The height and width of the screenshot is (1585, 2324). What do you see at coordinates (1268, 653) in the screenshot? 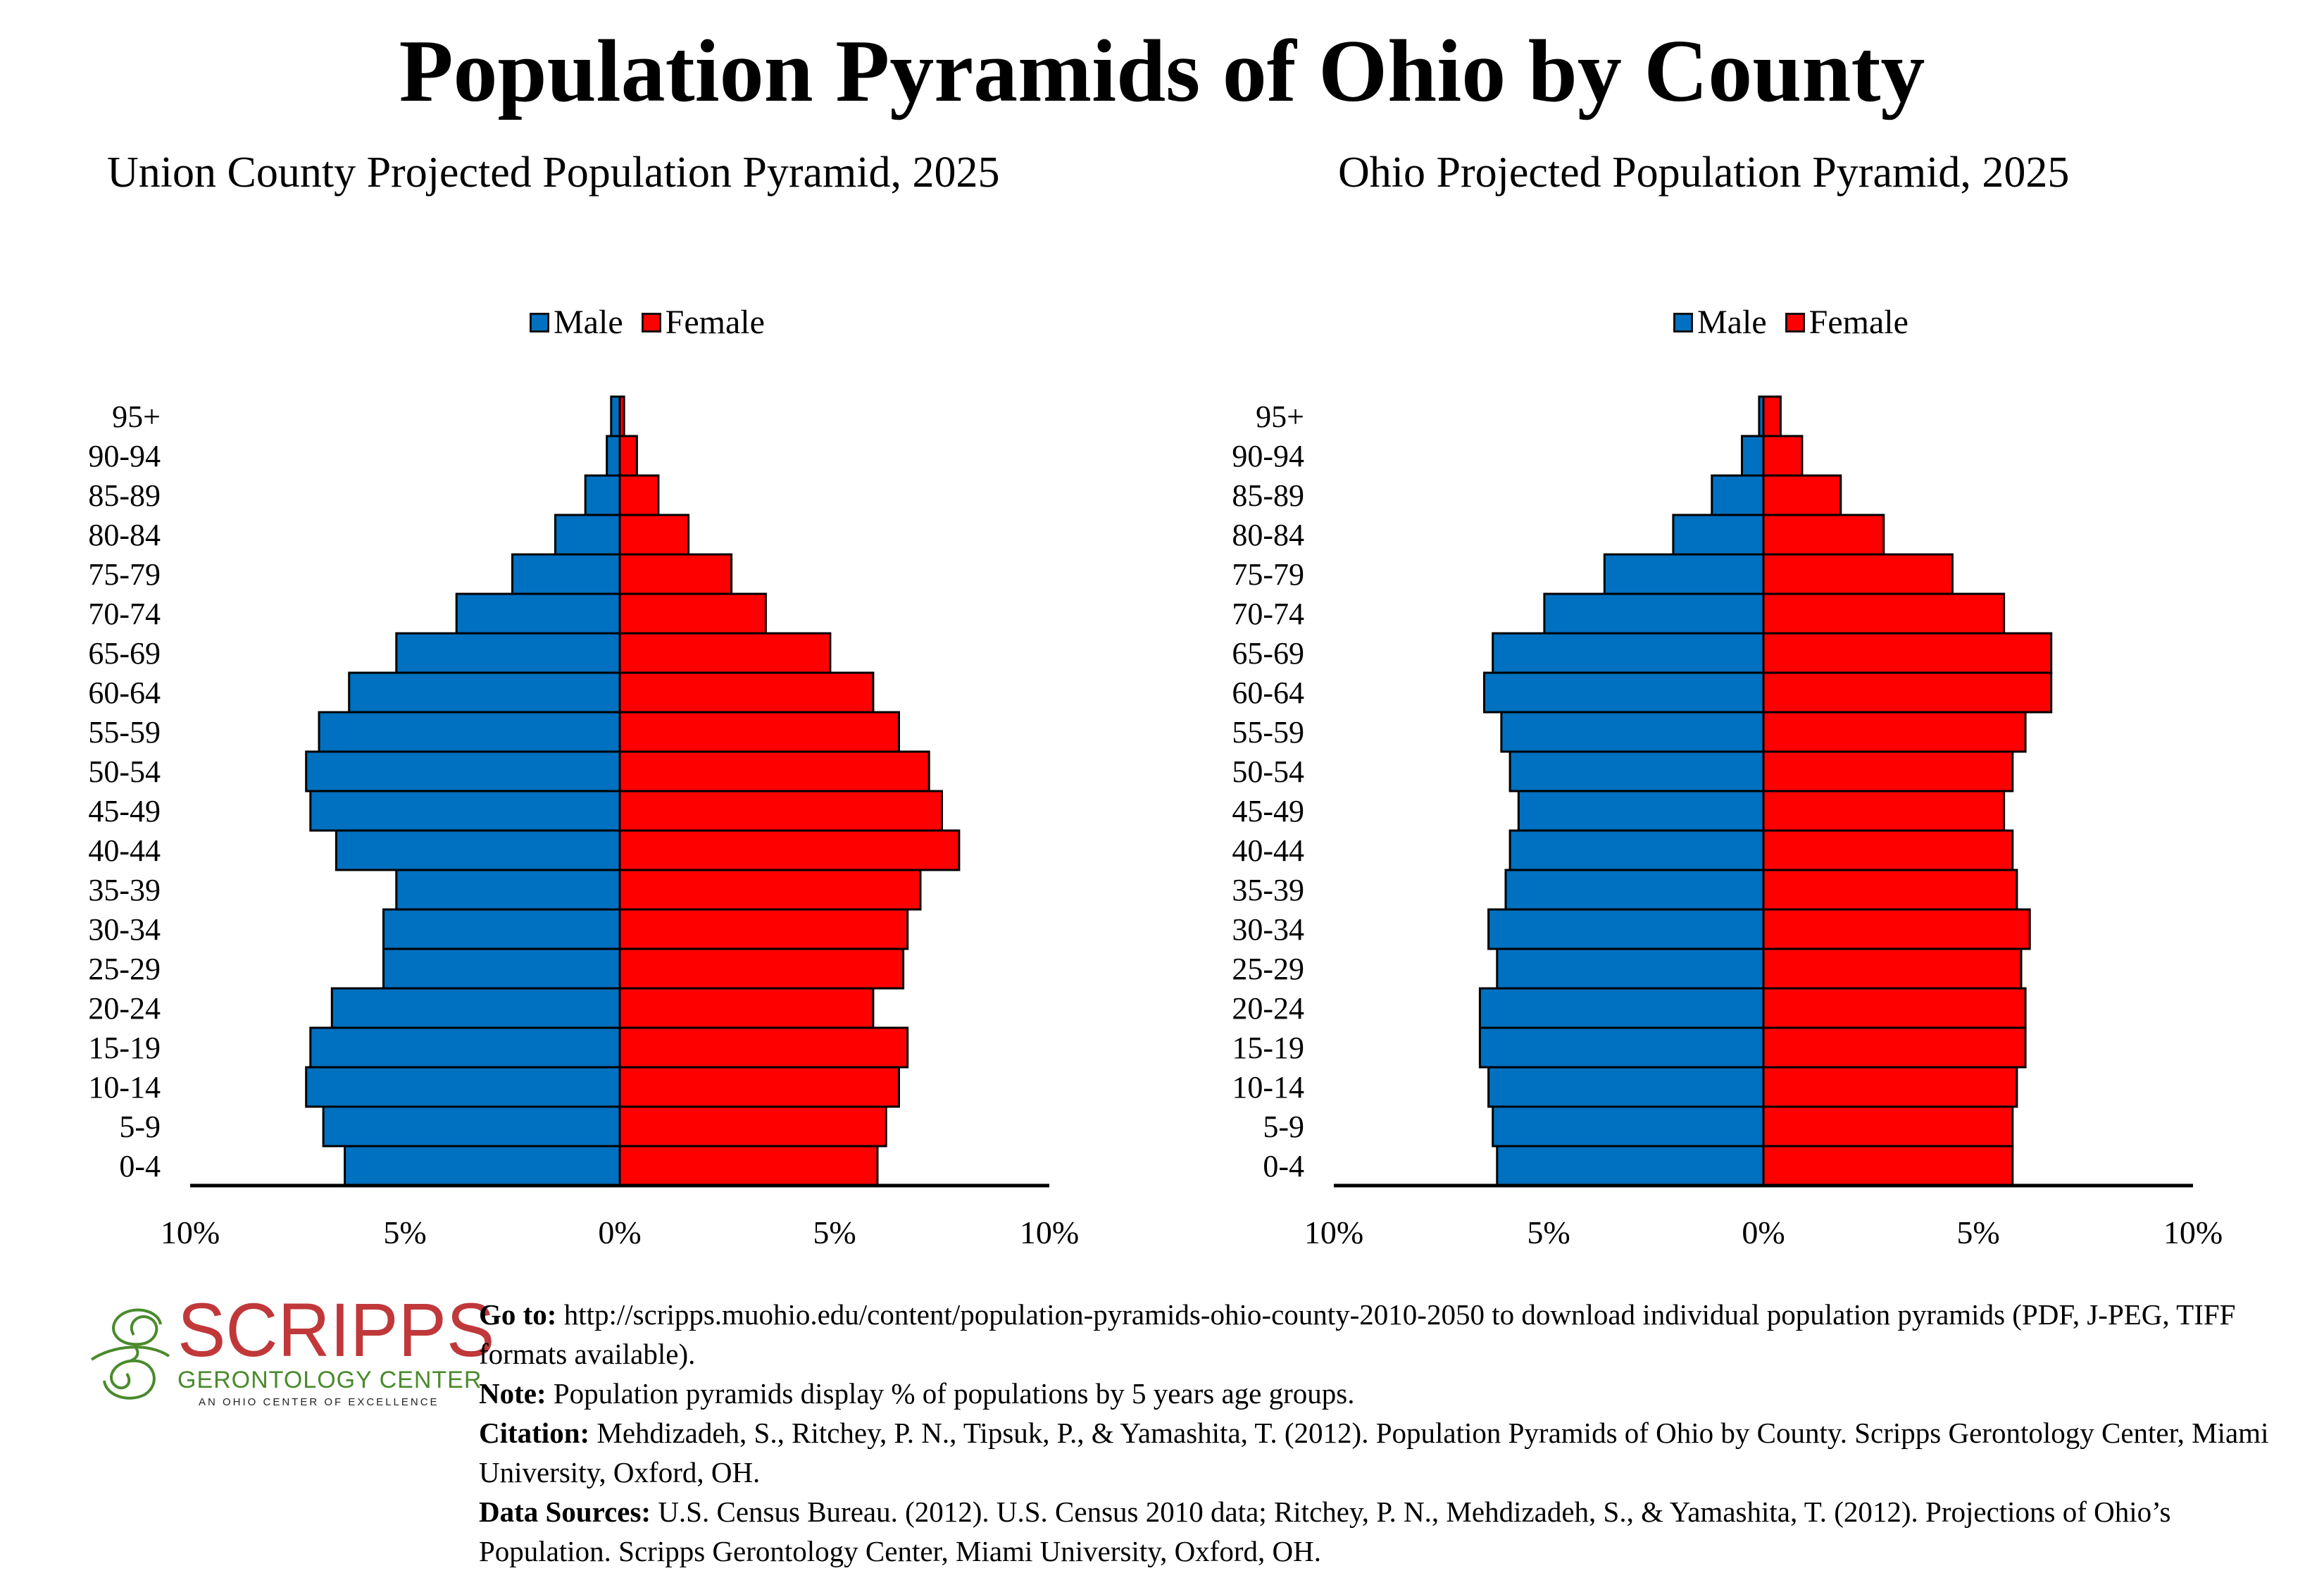
I see `age-label-65-69: 65-69` at bounding box center [1268, 653].